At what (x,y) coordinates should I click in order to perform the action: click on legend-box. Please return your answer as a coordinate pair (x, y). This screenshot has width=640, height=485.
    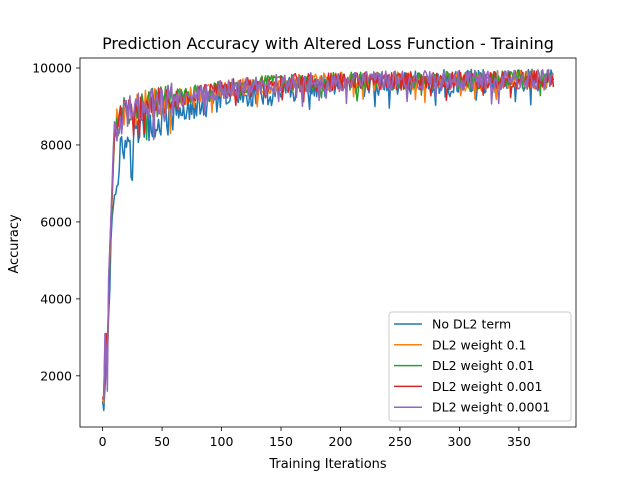
    Looking at the image, I should click on (480, 366).